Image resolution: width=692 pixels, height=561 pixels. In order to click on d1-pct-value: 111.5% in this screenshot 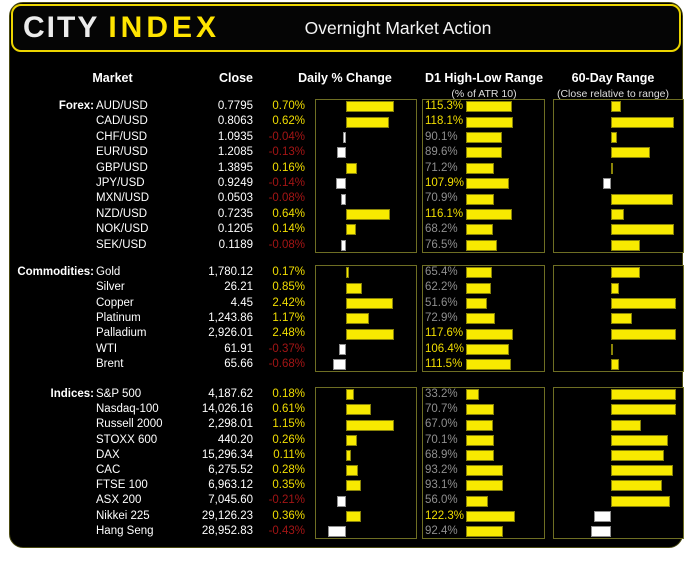, I will do `click(444, 364)`.